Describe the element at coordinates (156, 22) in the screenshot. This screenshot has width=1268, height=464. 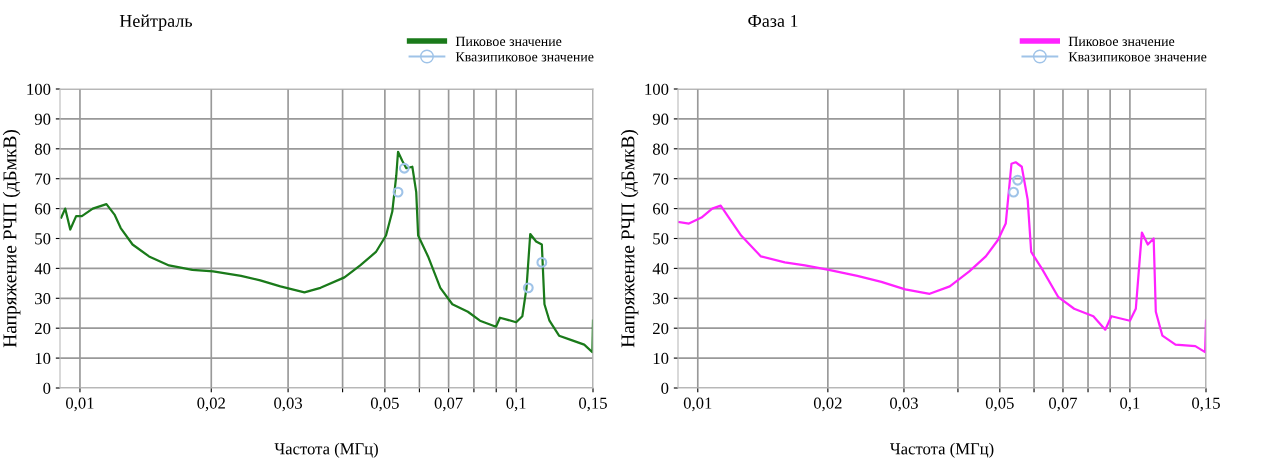
I see `chart-title: Нейтраль` at that location.